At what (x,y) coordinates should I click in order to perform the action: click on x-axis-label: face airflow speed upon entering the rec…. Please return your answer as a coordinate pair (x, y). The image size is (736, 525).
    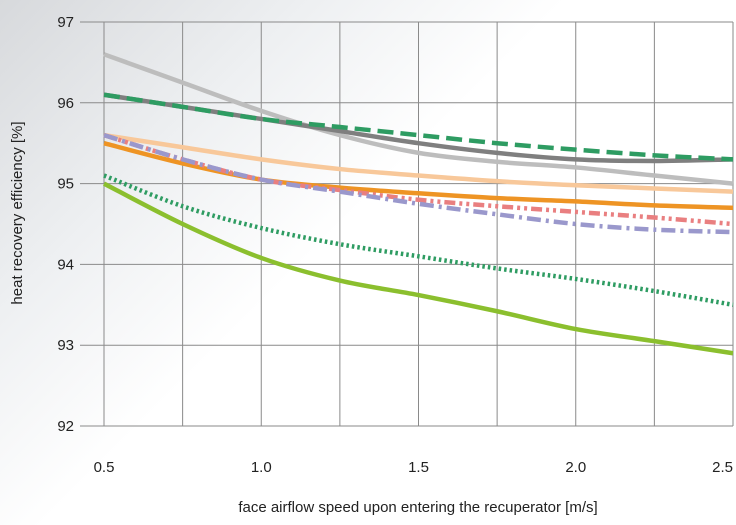
    Looking at the image, I should click on (417, 507).